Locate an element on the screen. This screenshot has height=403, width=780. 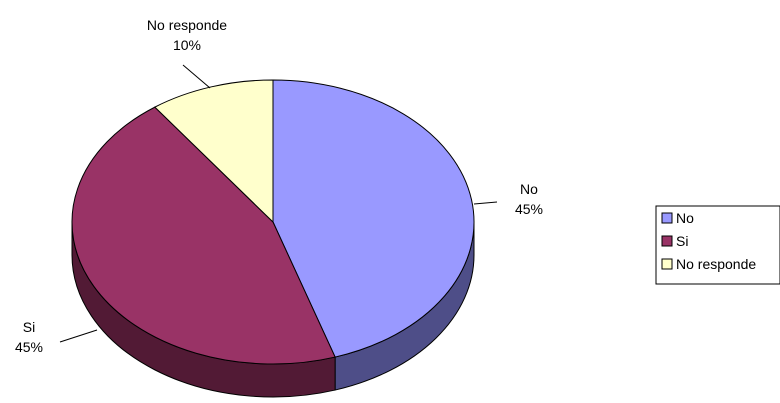
legend-swatch-no-responde is located at coordinates (667, 264).